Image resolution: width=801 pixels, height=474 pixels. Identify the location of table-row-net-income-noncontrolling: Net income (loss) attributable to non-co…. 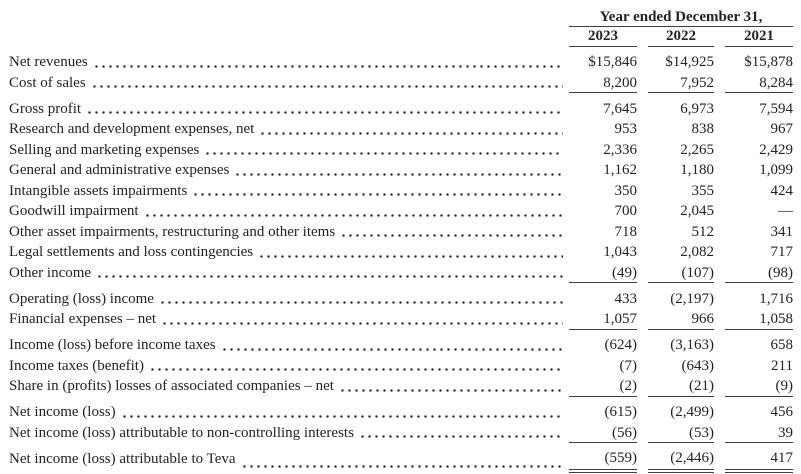
(400, 432).